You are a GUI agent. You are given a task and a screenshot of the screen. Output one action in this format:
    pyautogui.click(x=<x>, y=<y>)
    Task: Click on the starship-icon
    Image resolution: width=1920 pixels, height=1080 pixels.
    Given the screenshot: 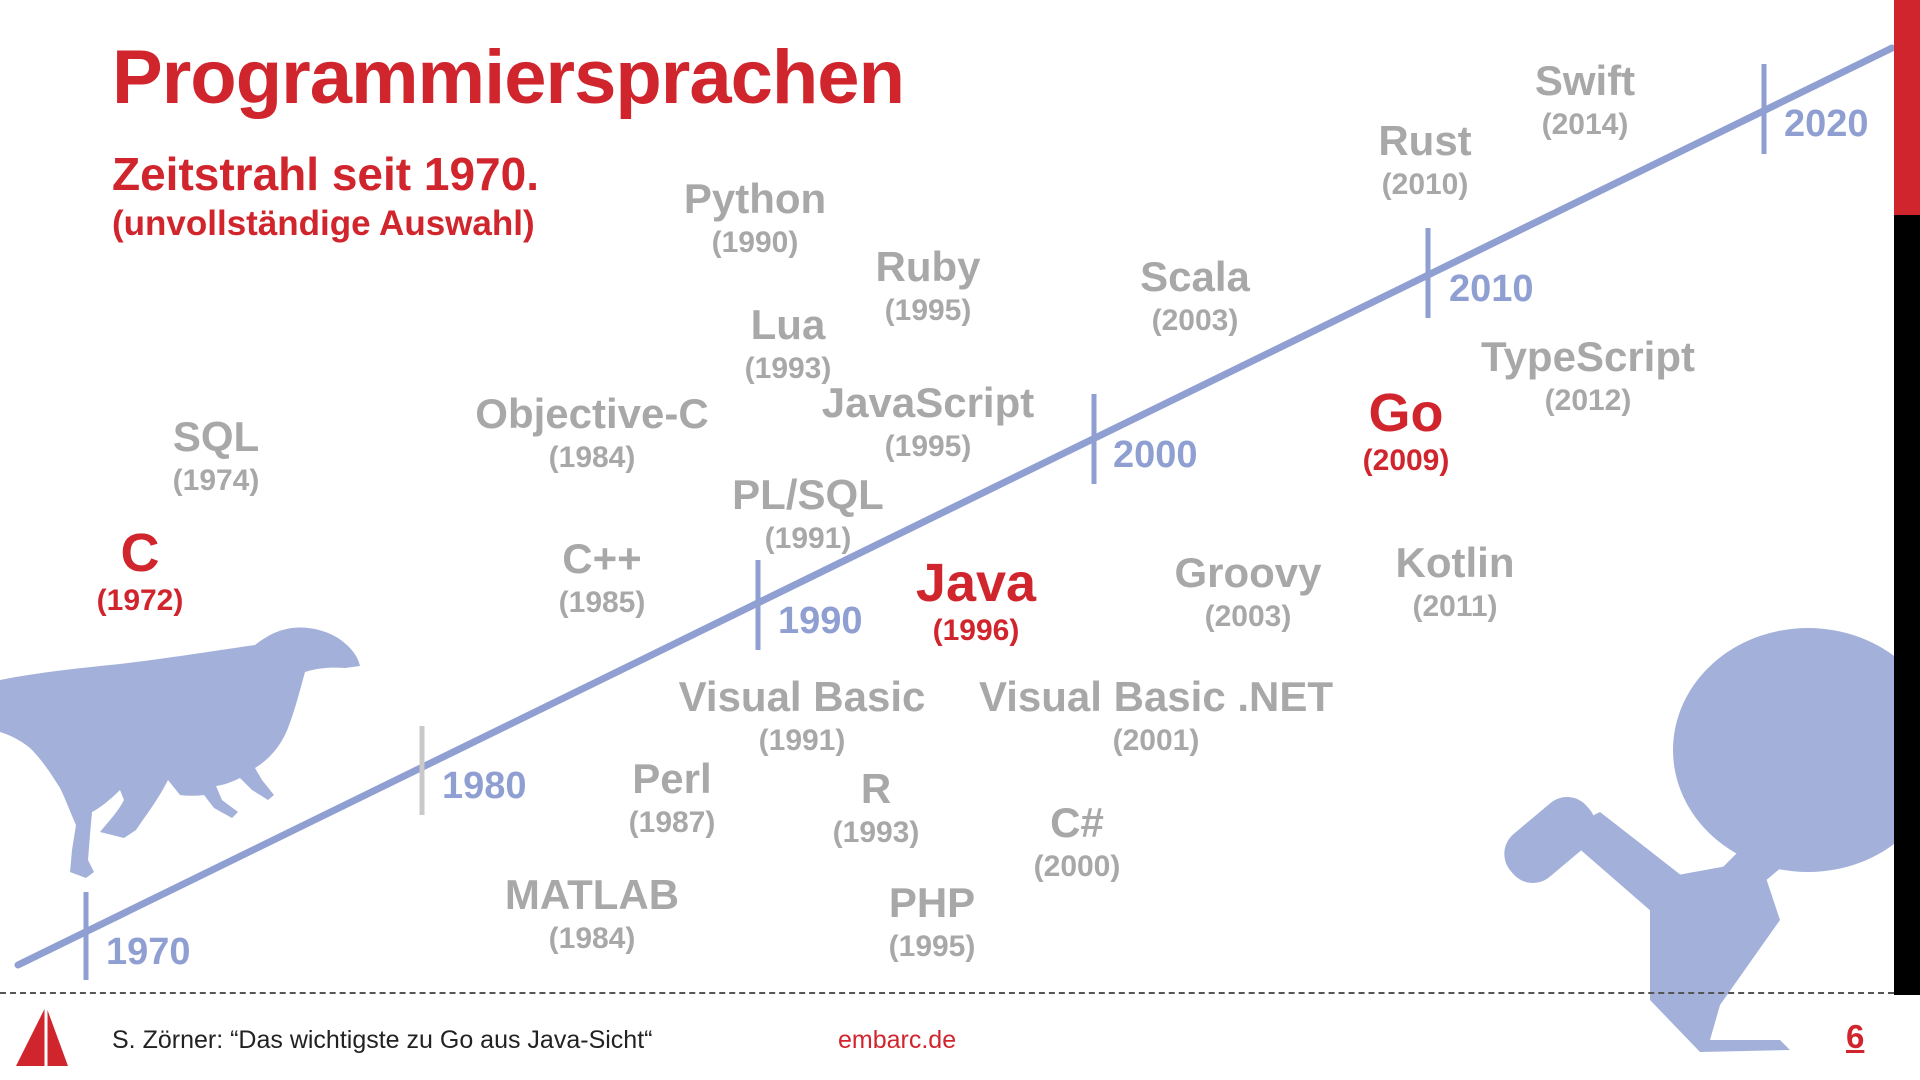 What is the action you would take?
    pyautogui.click(x=1712, y=840)
    